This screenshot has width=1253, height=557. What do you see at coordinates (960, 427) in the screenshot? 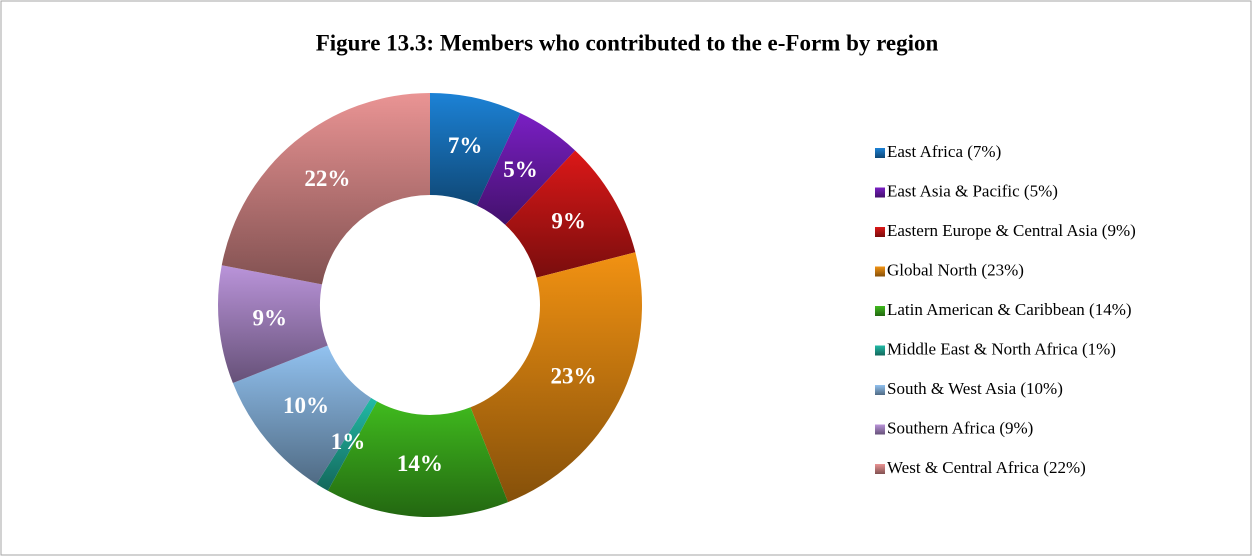
I see `legend-label: Southern Africa (9%)` at bounding box center [960, 427].